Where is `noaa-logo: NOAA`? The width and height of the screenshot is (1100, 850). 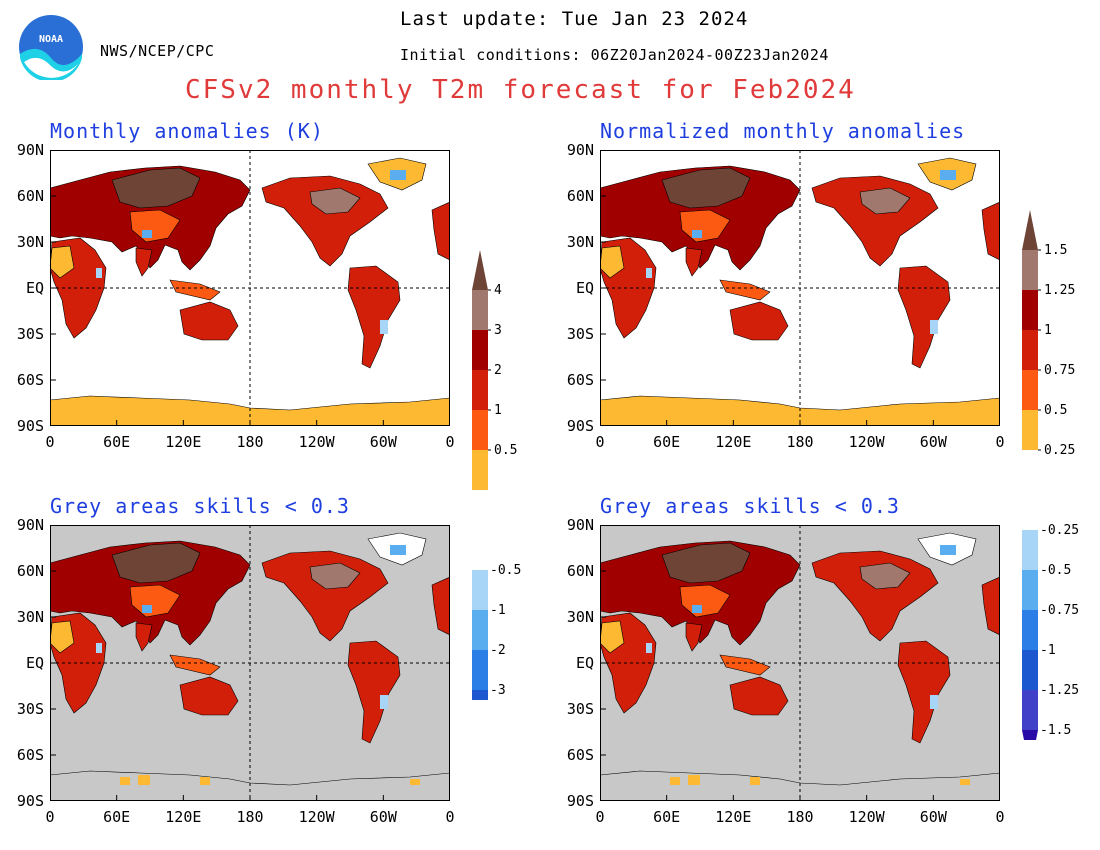 noaa-logo: NOAA is located at coordinates (51, 48).